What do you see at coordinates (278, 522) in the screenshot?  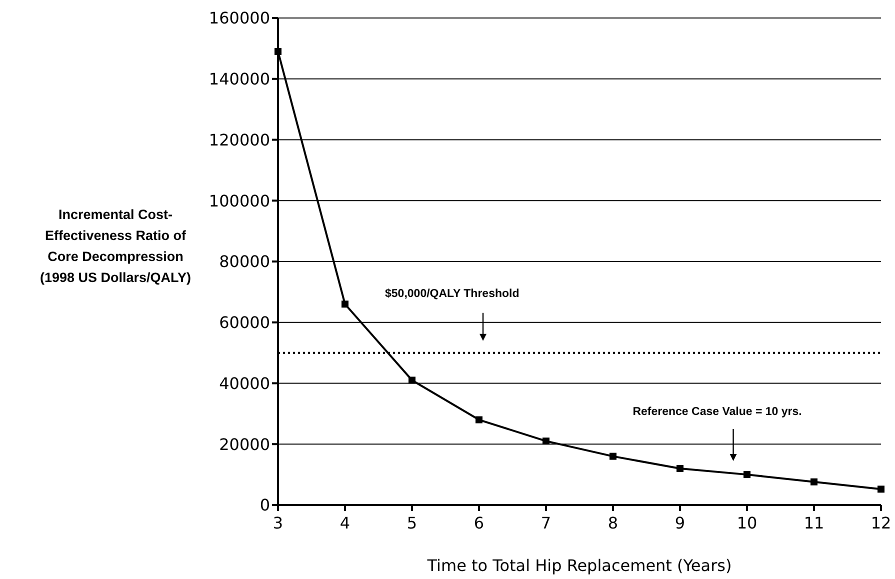 I see `x-tick-label: 3` at bounding box center [278, 522].